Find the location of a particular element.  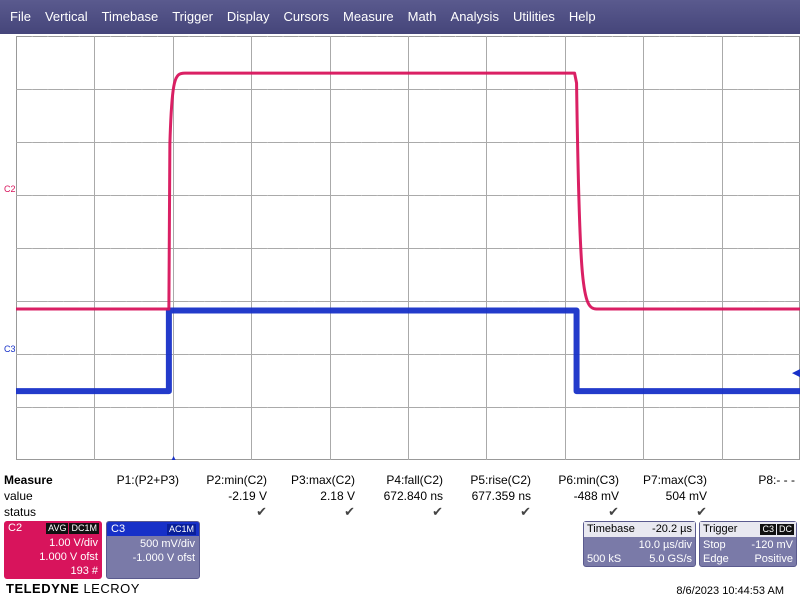

menu-cursors: Cursors is located at coordinates (306, 16).